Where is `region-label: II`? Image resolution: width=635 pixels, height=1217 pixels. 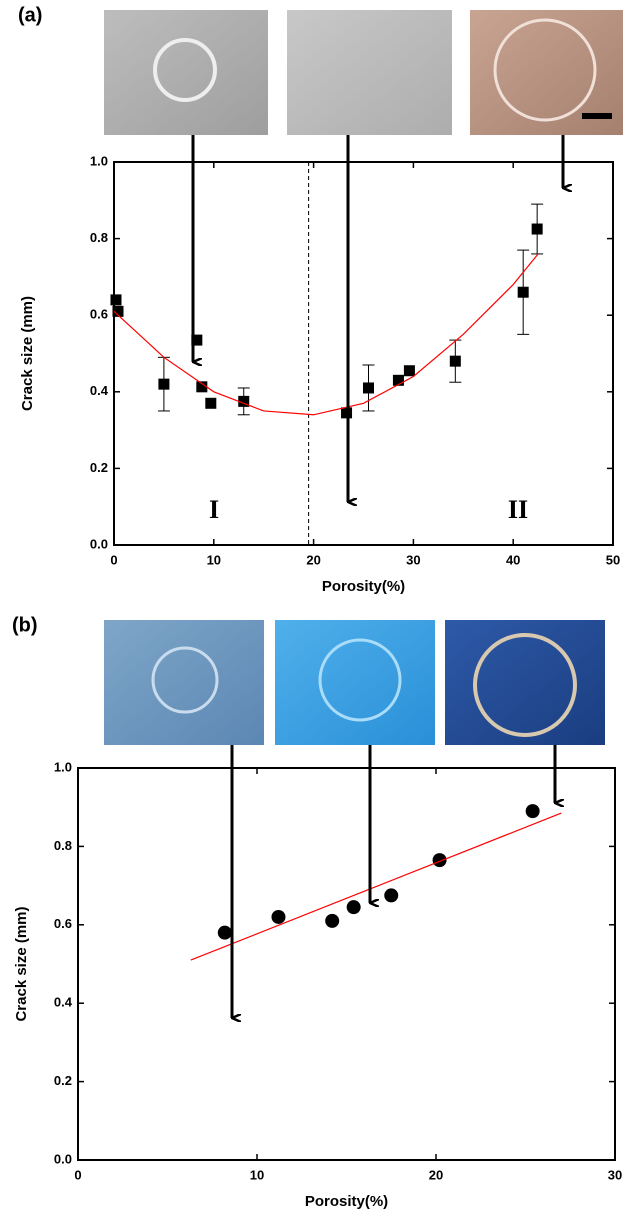 region-label: II is located at coordinates (518, 509).